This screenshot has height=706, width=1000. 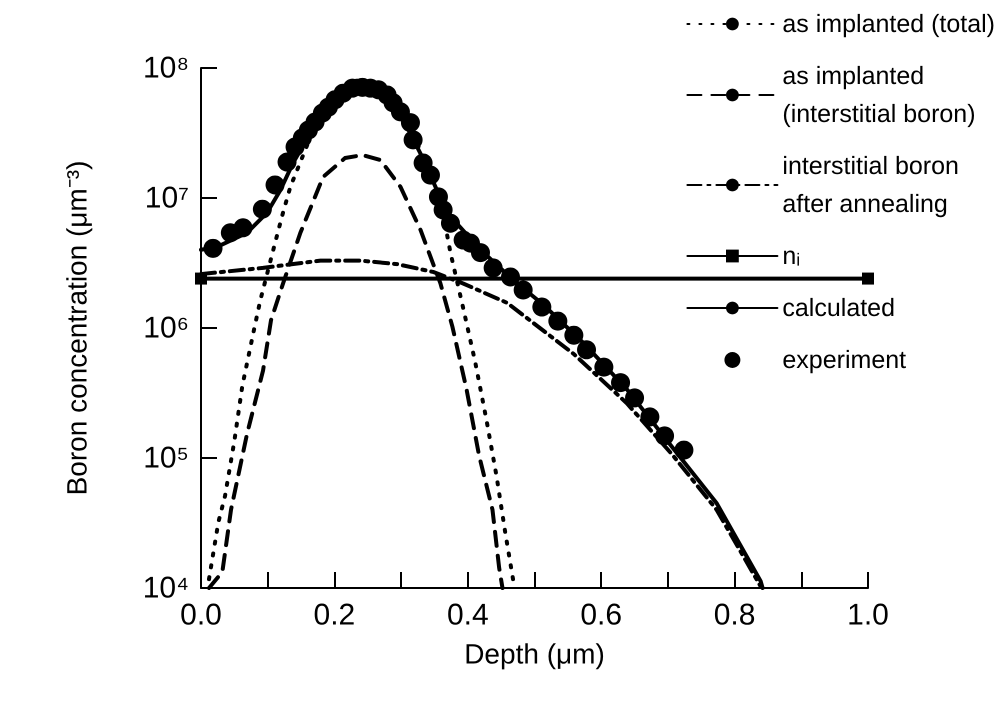 What do you see at coordinates (165, 68) in the screenshot?
I see `y-tick-label: 10⁸` at bounding box center [165, 68].